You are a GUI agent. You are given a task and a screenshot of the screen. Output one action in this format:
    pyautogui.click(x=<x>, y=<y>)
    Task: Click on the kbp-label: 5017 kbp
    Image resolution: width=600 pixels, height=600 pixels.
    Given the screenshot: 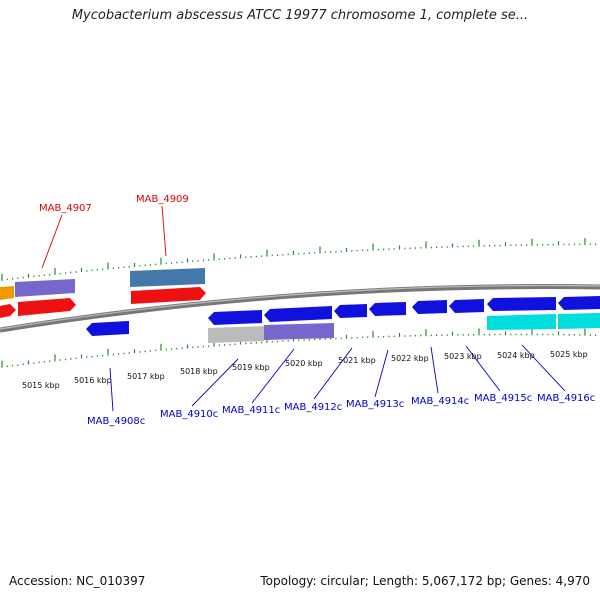 What is the action you would take?
    pyautogui.click(x=146, y=376)
    